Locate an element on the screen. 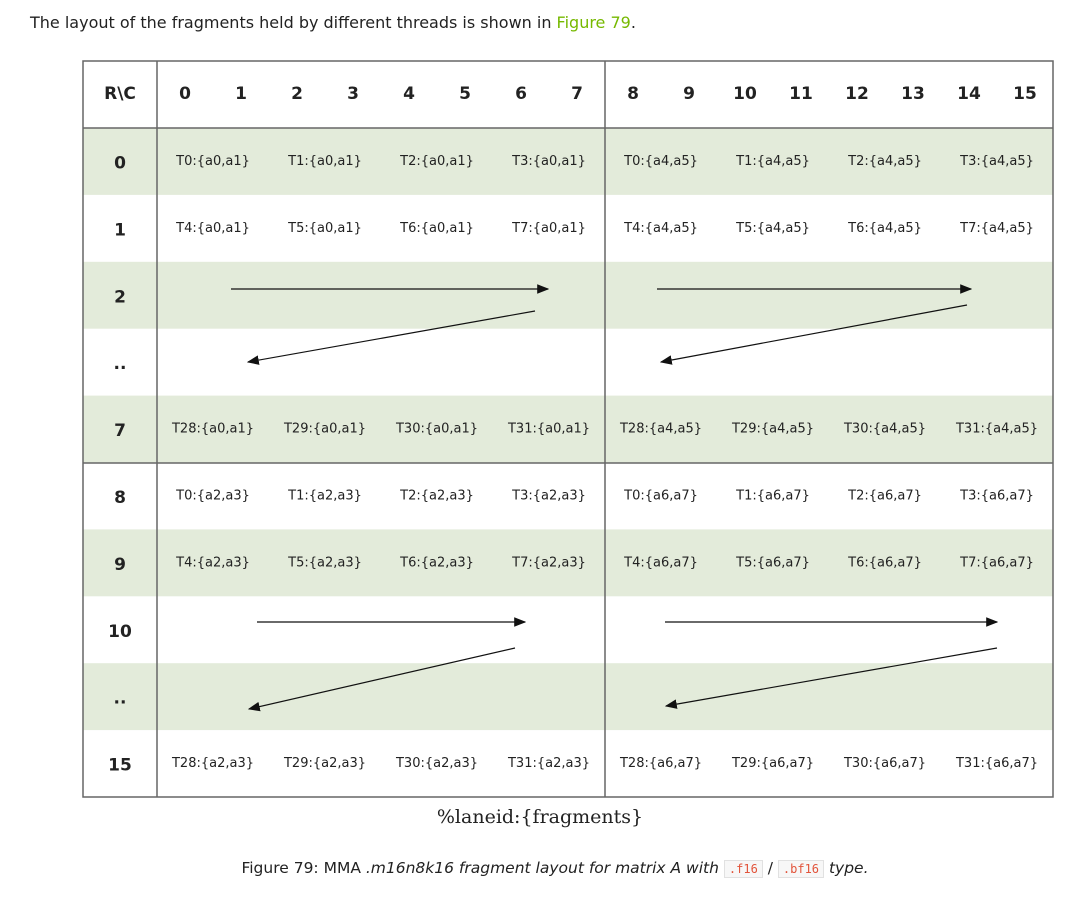  column-label: 13 is located at coordinates (913, 94).